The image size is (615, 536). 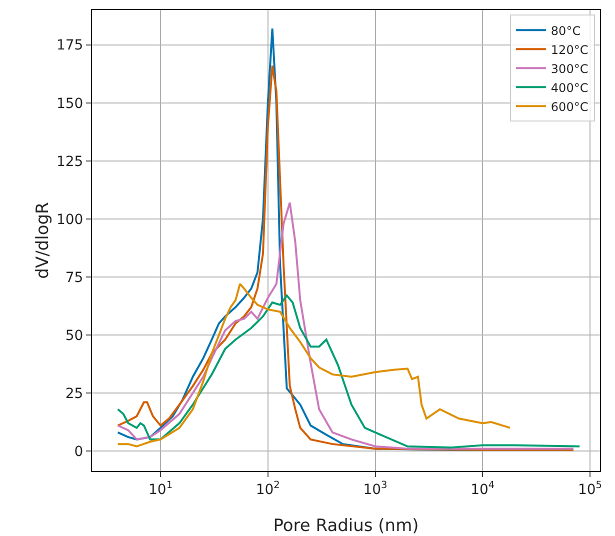 I want to click on legend-label: 600°C, so click(x=569, y=107).